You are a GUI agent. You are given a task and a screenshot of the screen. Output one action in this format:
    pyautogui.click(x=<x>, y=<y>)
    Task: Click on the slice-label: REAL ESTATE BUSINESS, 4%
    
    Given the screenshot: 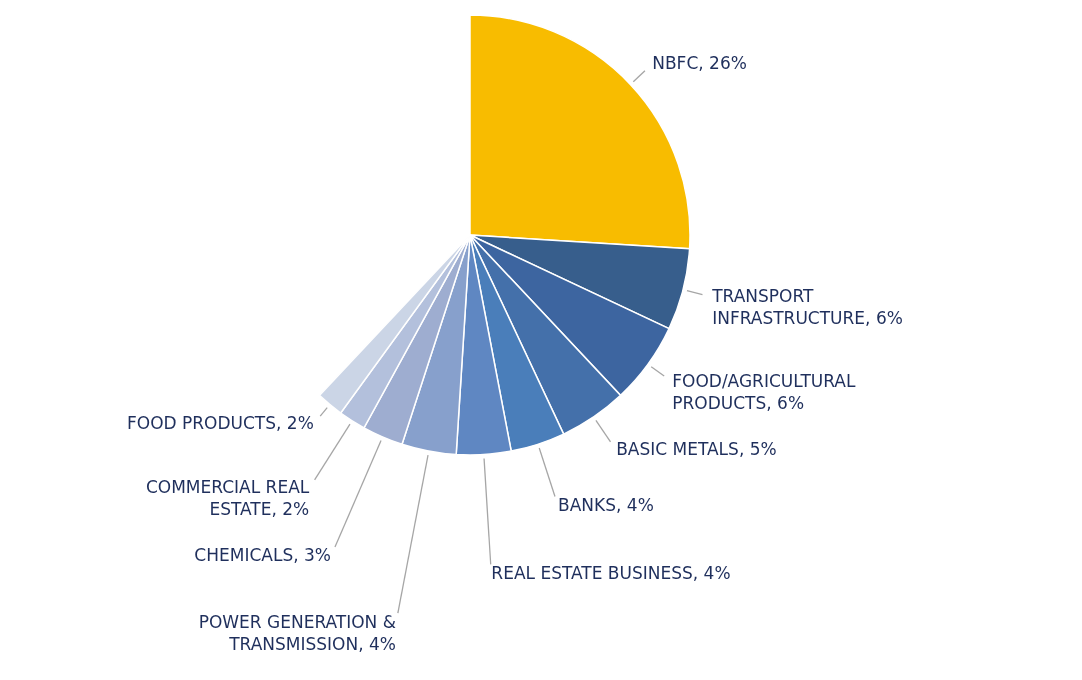 What is the action you would take?
    pyautogui.click(x=611, y=573)
    